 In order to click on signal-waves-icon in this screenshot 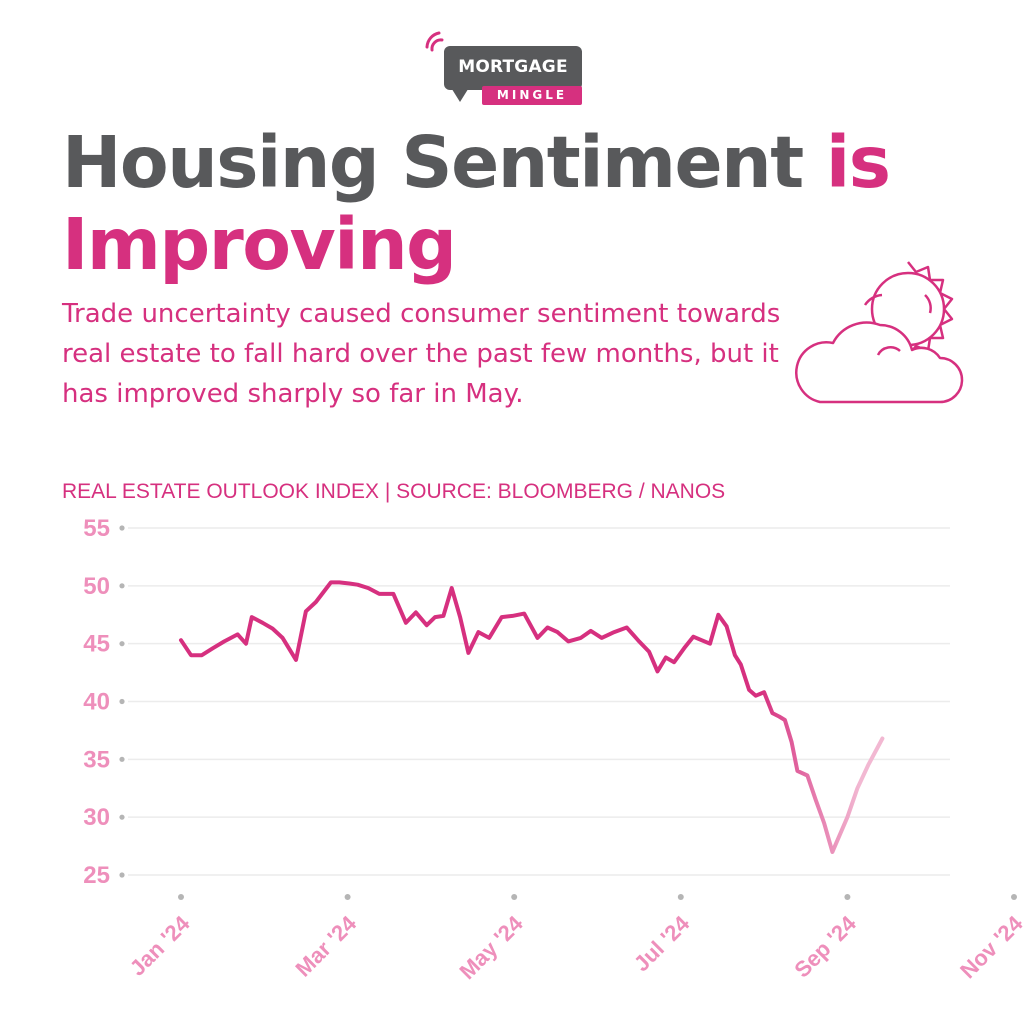, I will do `click(434, 41)`.